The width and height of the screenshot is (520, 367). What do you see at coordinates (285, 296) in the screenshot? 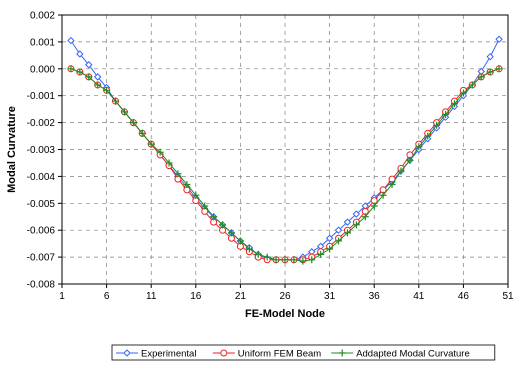
I see `x-tick-label: 26` at bounding box center [285, 296].